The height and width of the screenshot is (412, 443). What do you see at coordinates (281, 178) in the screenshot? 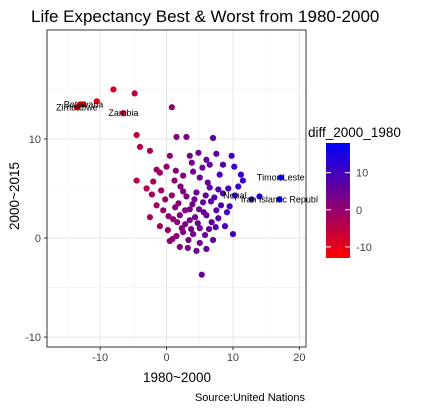
I see `point-label: Timor-Leste` at bounding box center [281, 178].